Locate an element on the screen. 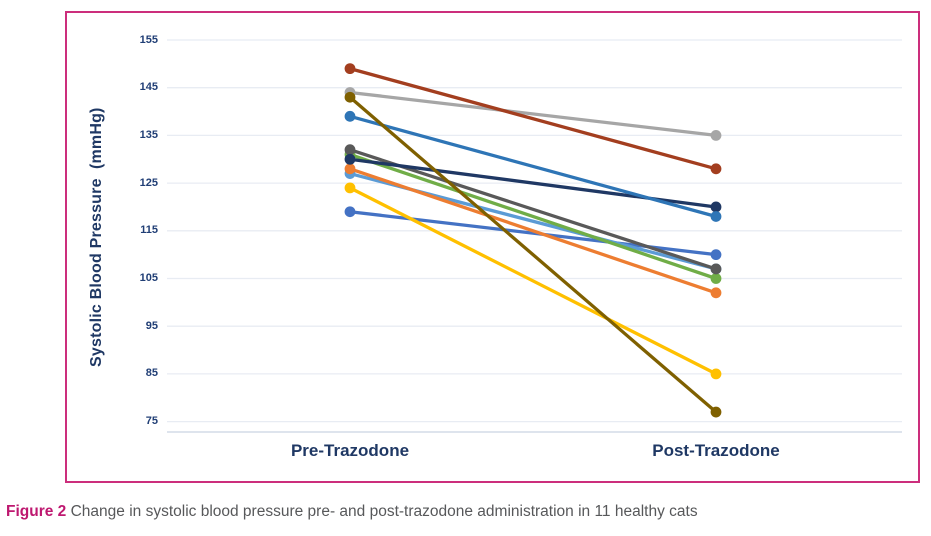  x-category-label-post-trazodone: Post-Trazodone is located at coordinates (716, 450).